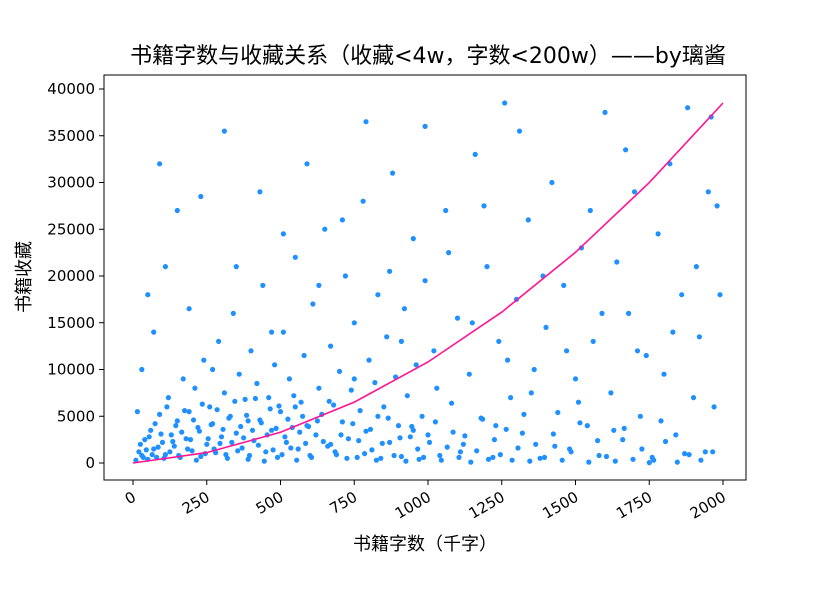 This screenshot has width=833, height=599. I want to click on x-tick-label: 750, so click(343, 503).